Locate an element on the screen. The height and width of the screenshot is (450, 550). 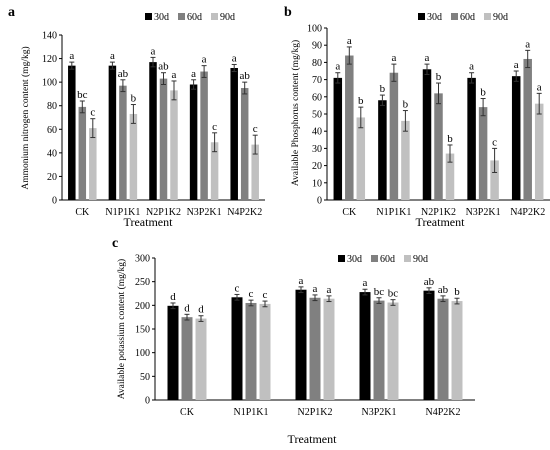
bar-60d-N2P1K2 is located at coordinates (438, 146).